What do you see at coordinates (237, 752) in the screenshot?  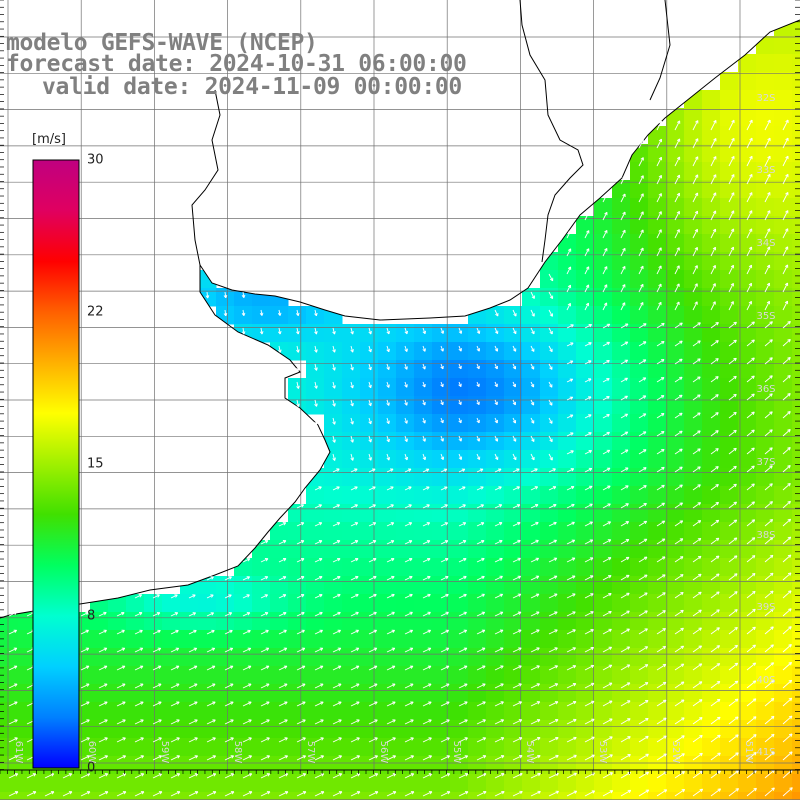 I see `lon-label: 58W` at bounding box center [237, 752].